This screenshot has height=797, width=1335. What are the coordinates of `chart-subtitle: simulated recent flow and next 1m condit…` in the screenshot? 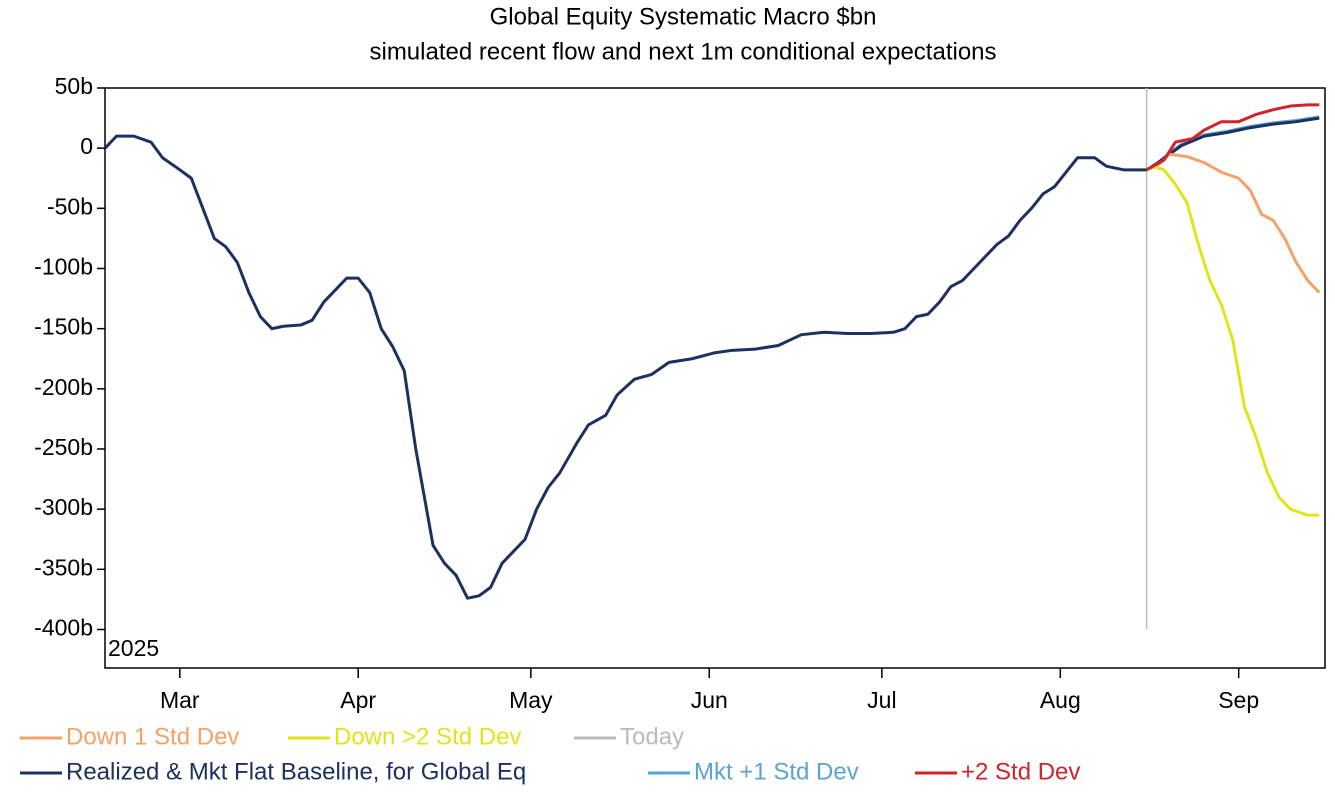 It's located at (682, 51).